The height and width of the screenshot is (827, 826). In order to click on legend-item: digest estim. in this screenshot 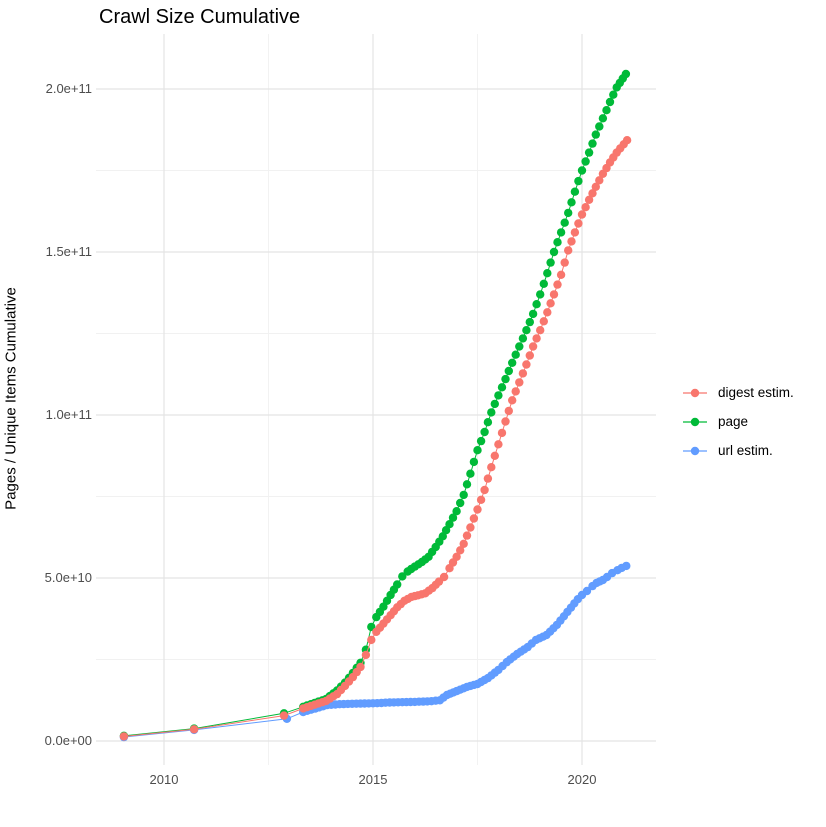, I will do `click(737, 392)`.